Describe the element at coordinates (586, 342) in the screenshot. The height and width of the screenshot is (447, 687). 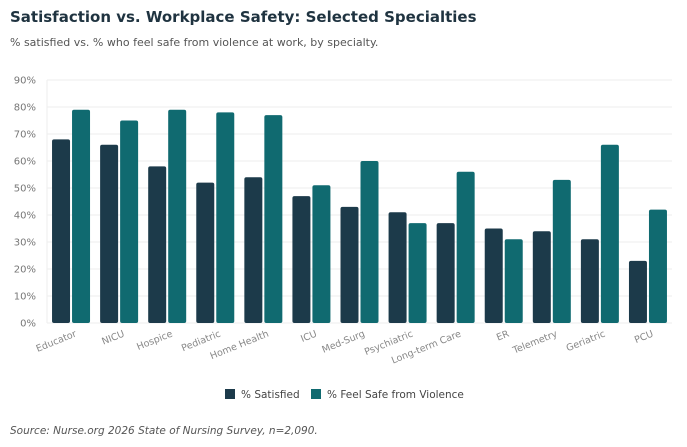
I see `x-tick-label: Geriatric` at that location.